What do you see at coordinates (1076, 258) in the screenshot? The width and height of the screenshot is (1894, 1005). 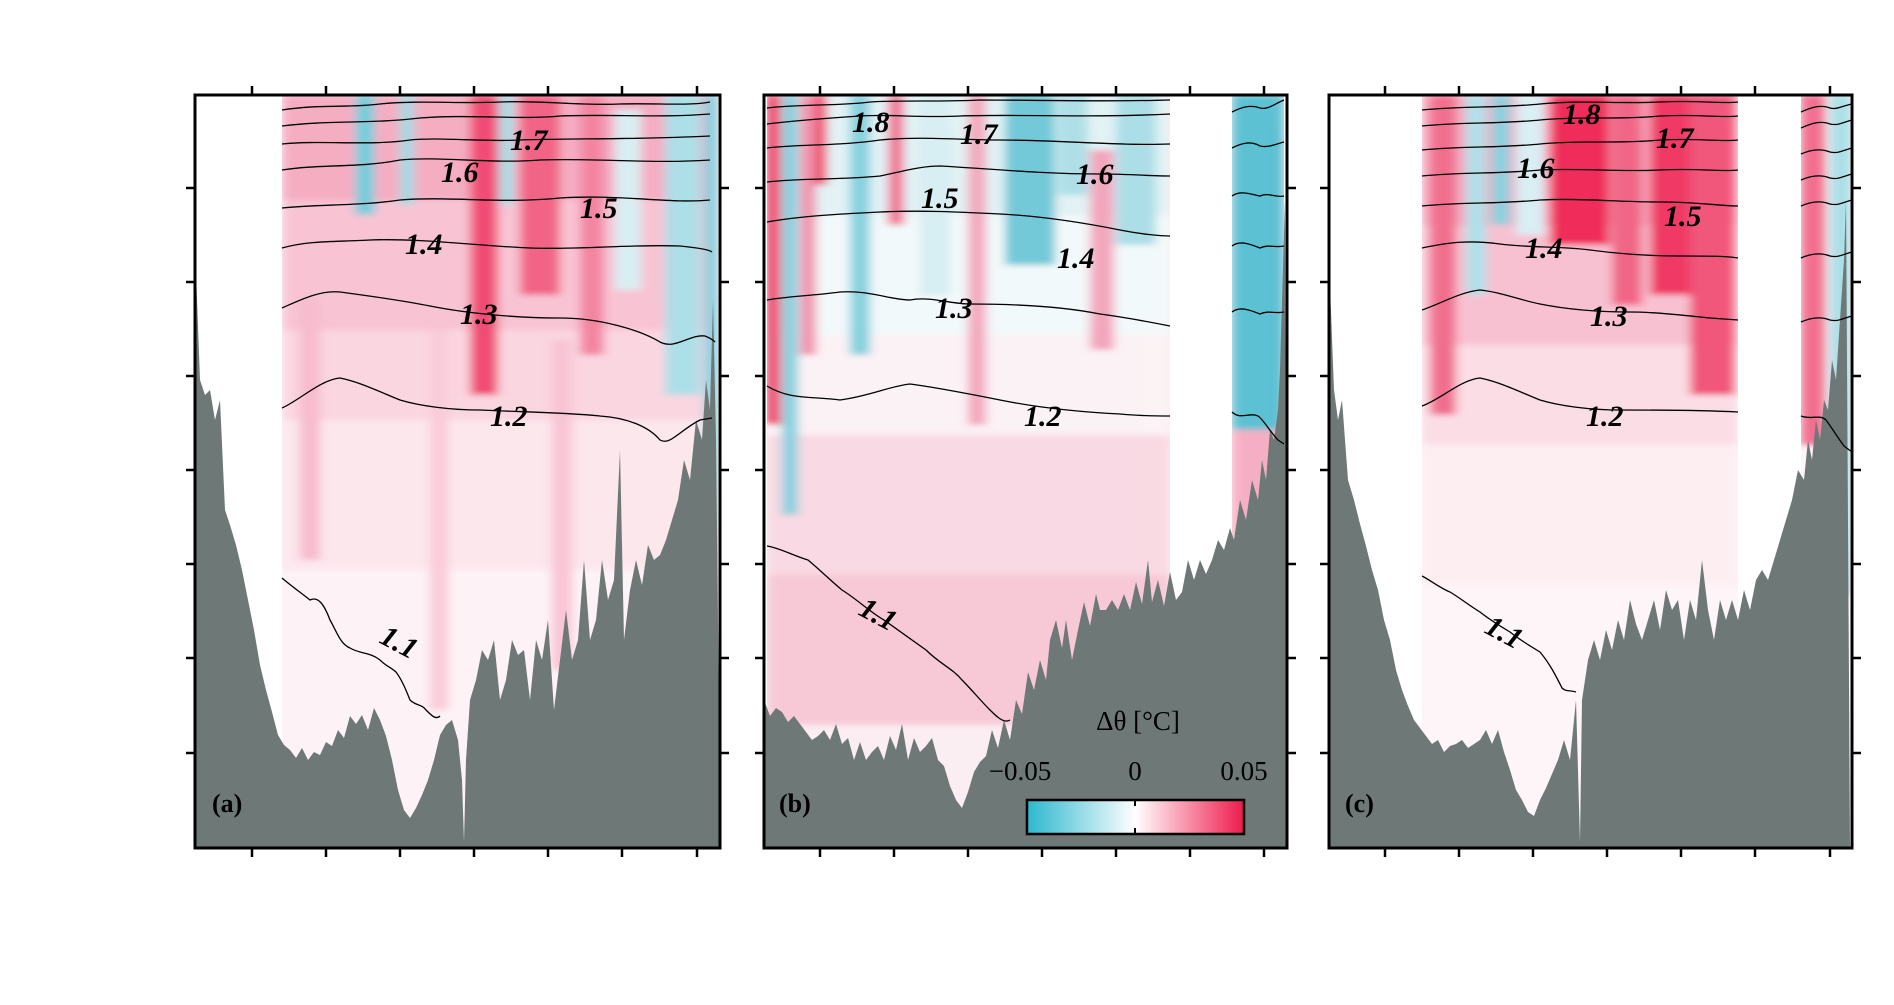 I see `contour-label-b-4: 1.4` at bounding box center [1076, 258].